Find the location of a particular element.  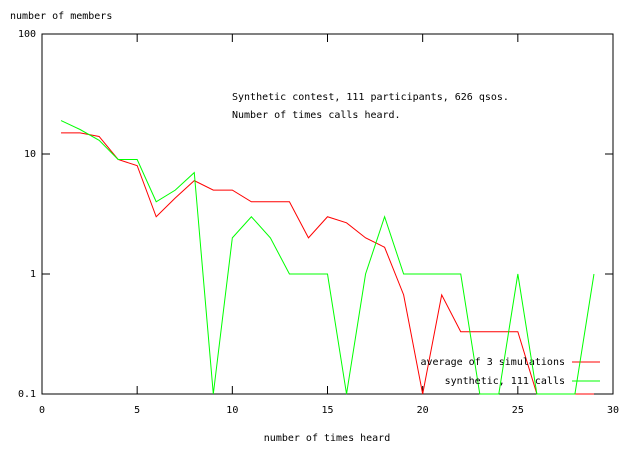

y-tick-label: 1 is located at coordinates (33, 274).